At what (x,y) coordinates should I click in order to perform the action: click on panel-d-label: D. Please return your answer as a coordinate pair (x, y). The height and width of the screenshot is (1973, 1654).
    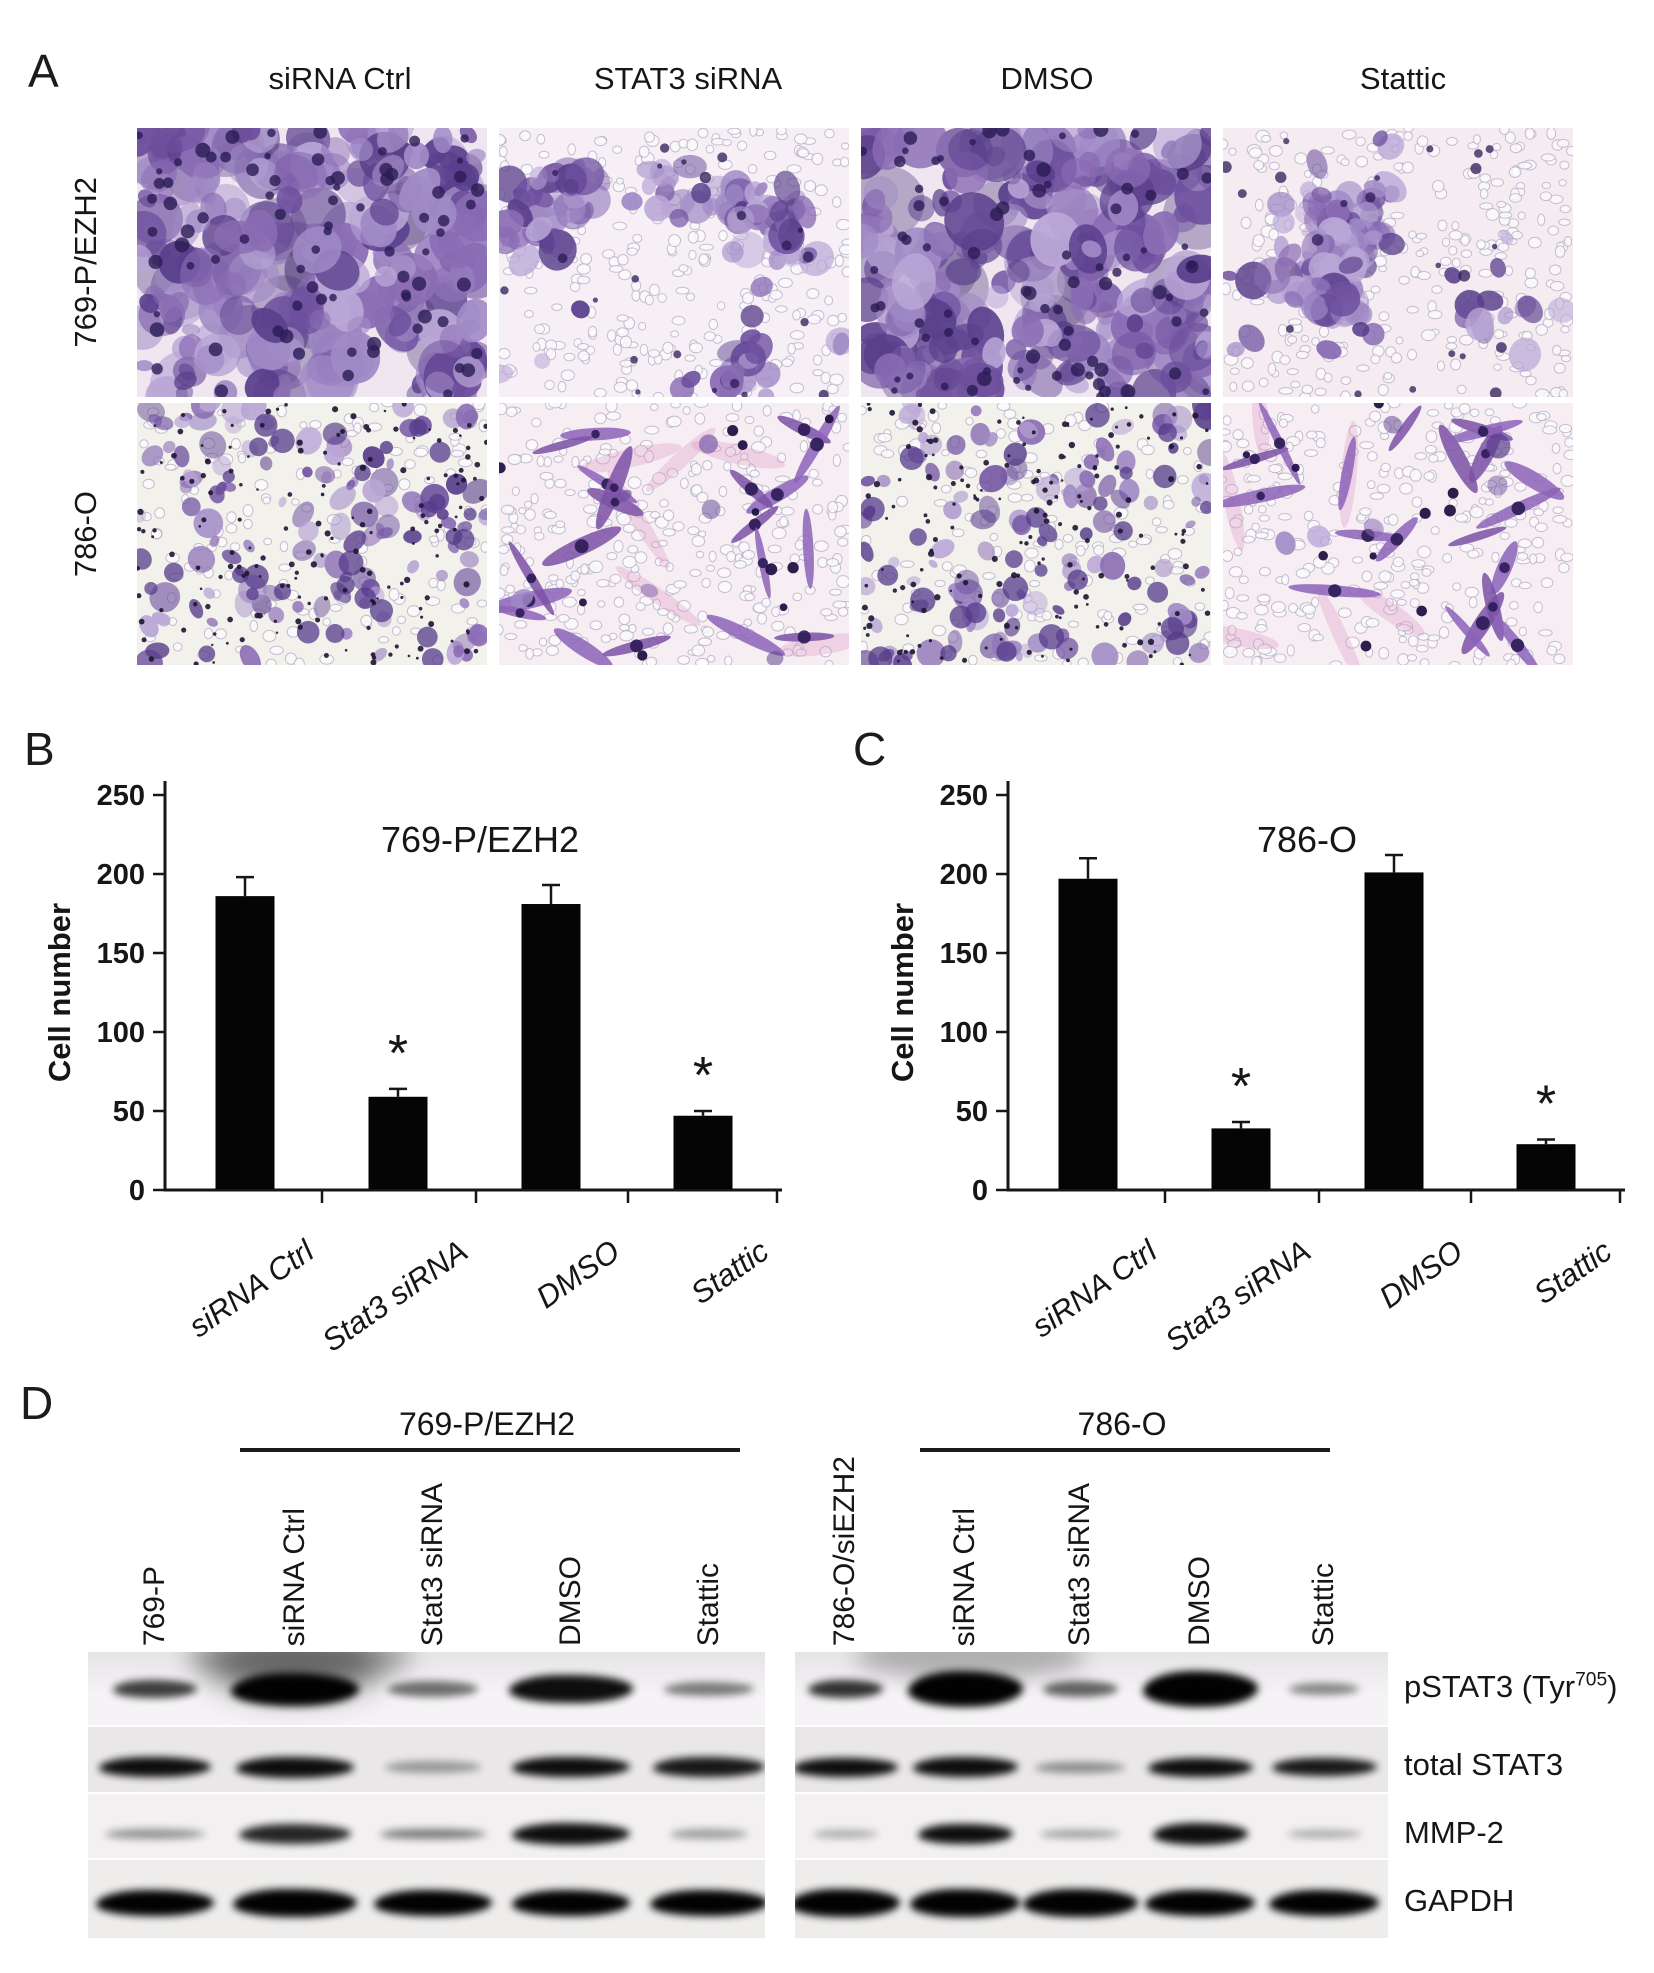
    Looking at the image, I should click on (37, 1403).